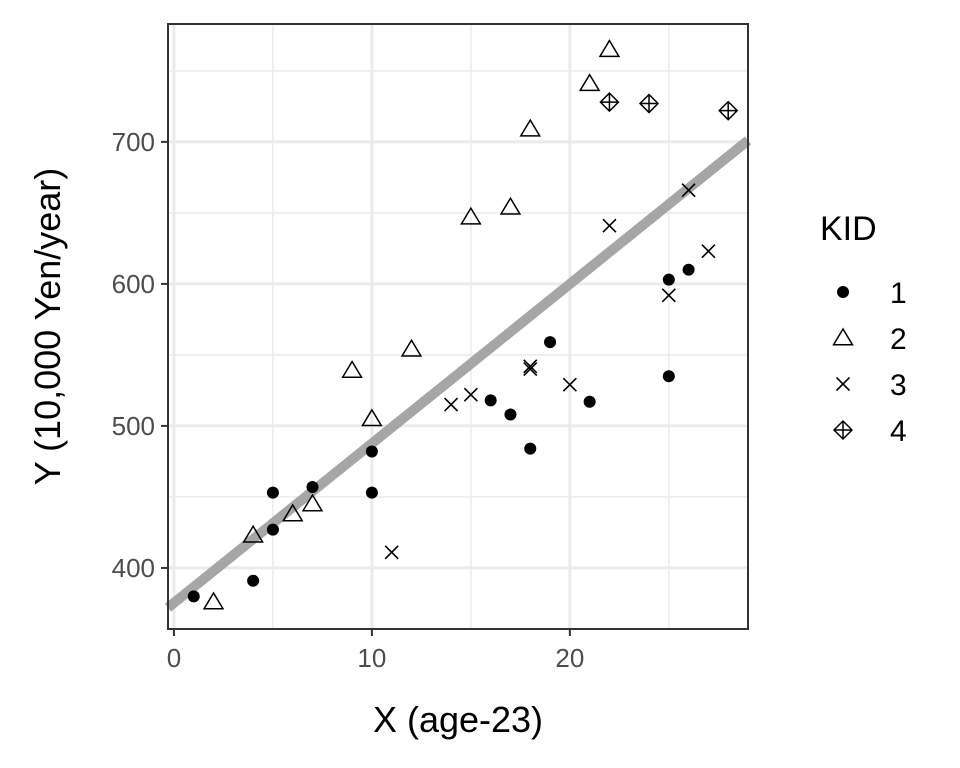 This screenshot has width=960, height=768. Describe the element at coordinates (174, 658) in the screenshot. I see `x-tick-label: 0` at that location.